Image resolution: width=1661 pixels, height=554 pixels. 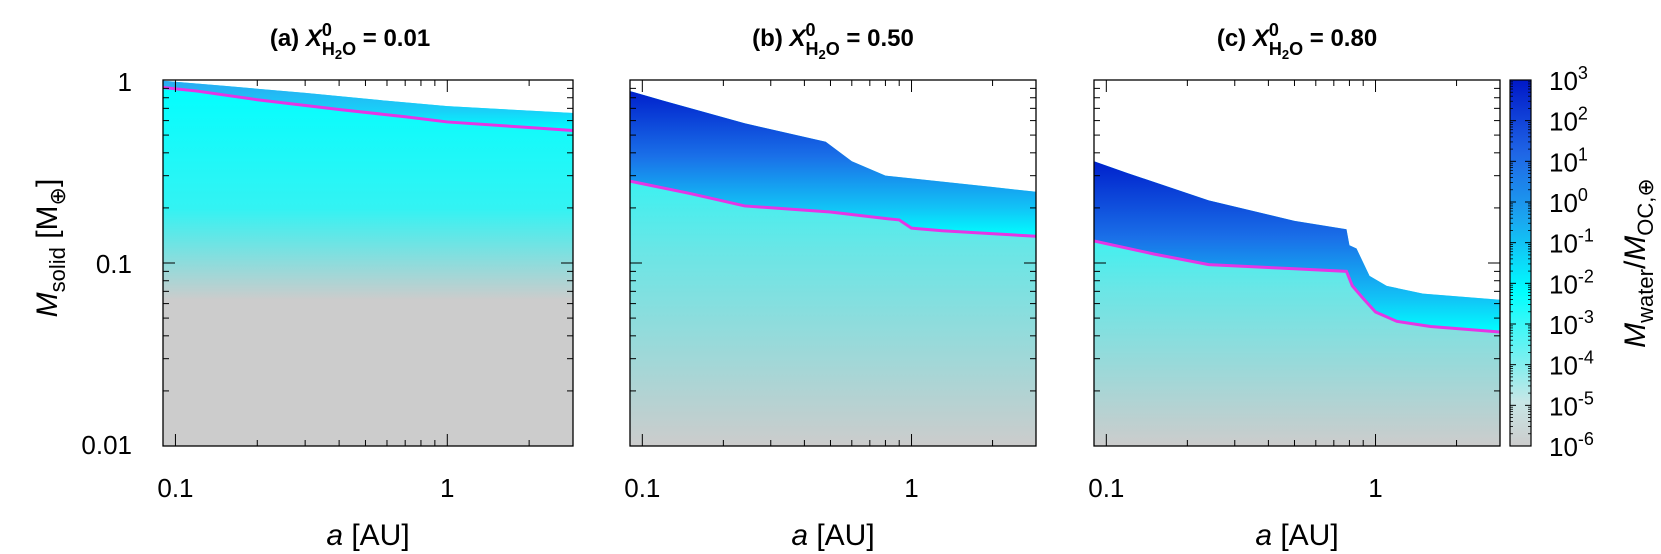 I want to click on panel-title-b: (b) X0 H2O = 0.50, so click(x=833, y=41).